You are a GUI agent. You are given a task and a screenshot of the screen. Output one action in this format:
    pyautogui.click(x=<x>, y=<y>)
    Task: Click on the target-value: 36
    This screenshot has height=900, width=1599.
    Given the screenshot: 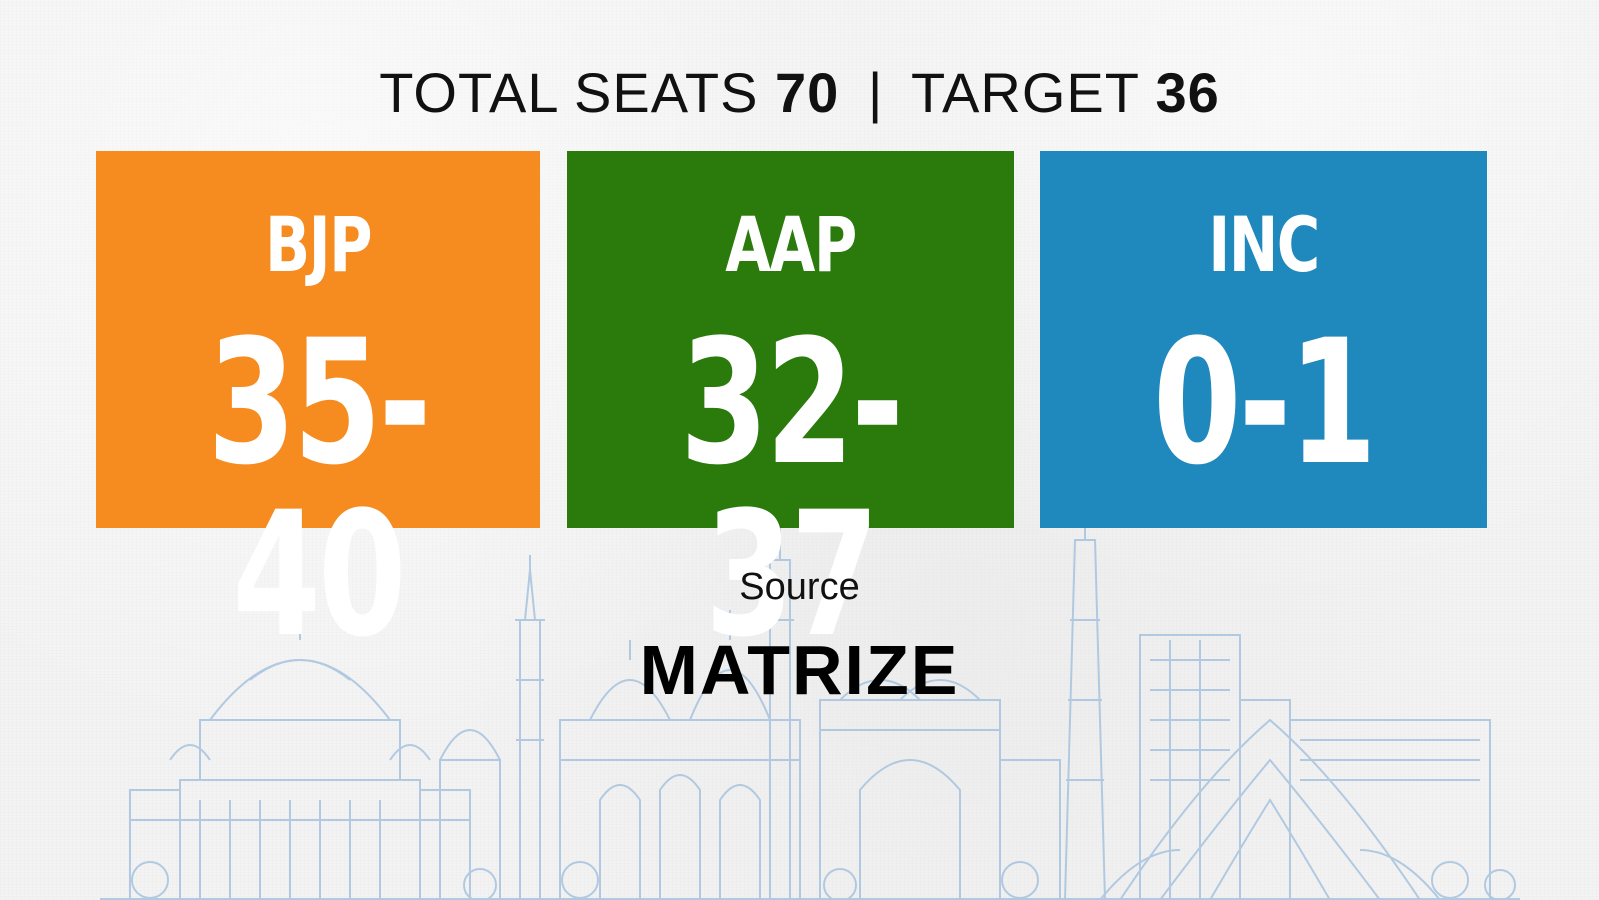 What is the action you would take?
    pyautogui.click(x=1187, y=92)
    